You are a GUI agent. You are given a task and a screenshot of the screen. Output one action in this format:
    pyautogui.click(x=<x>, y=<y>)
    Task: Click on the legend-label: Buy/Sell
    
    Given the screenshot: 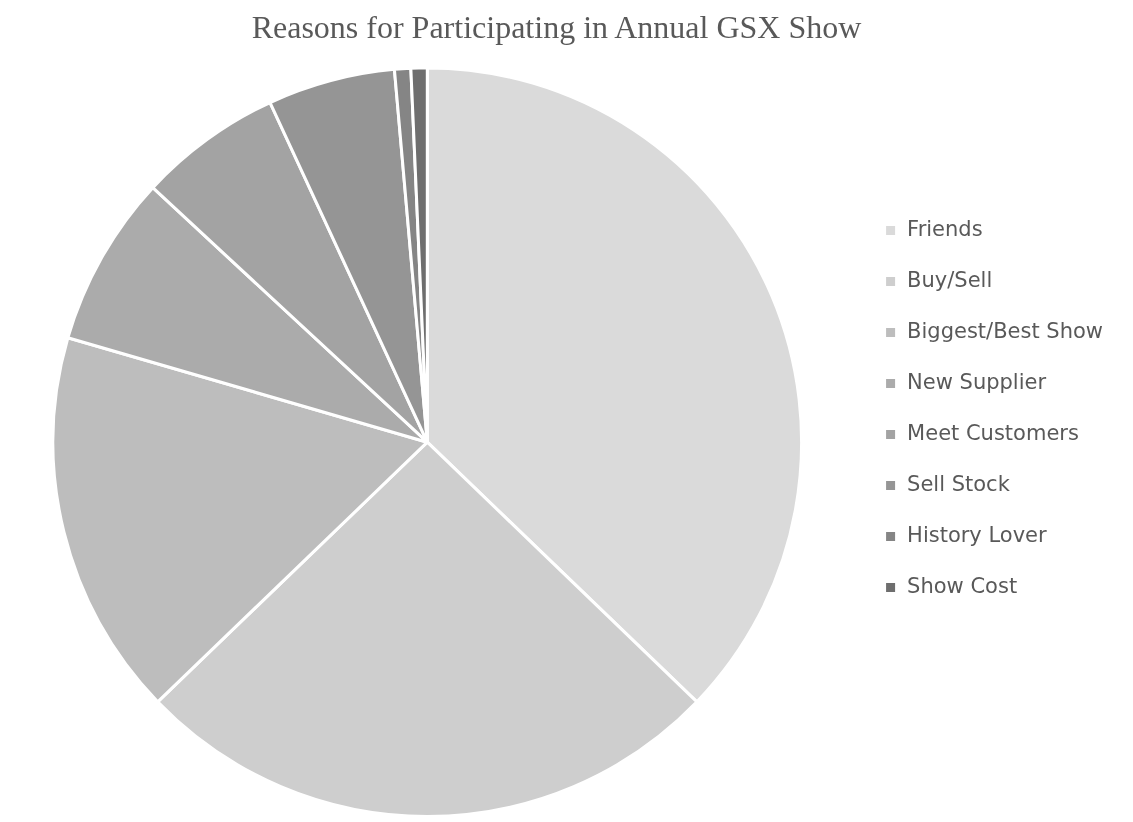 What is the action you would take?
    pyautogui.click(x=950, y=279)
    